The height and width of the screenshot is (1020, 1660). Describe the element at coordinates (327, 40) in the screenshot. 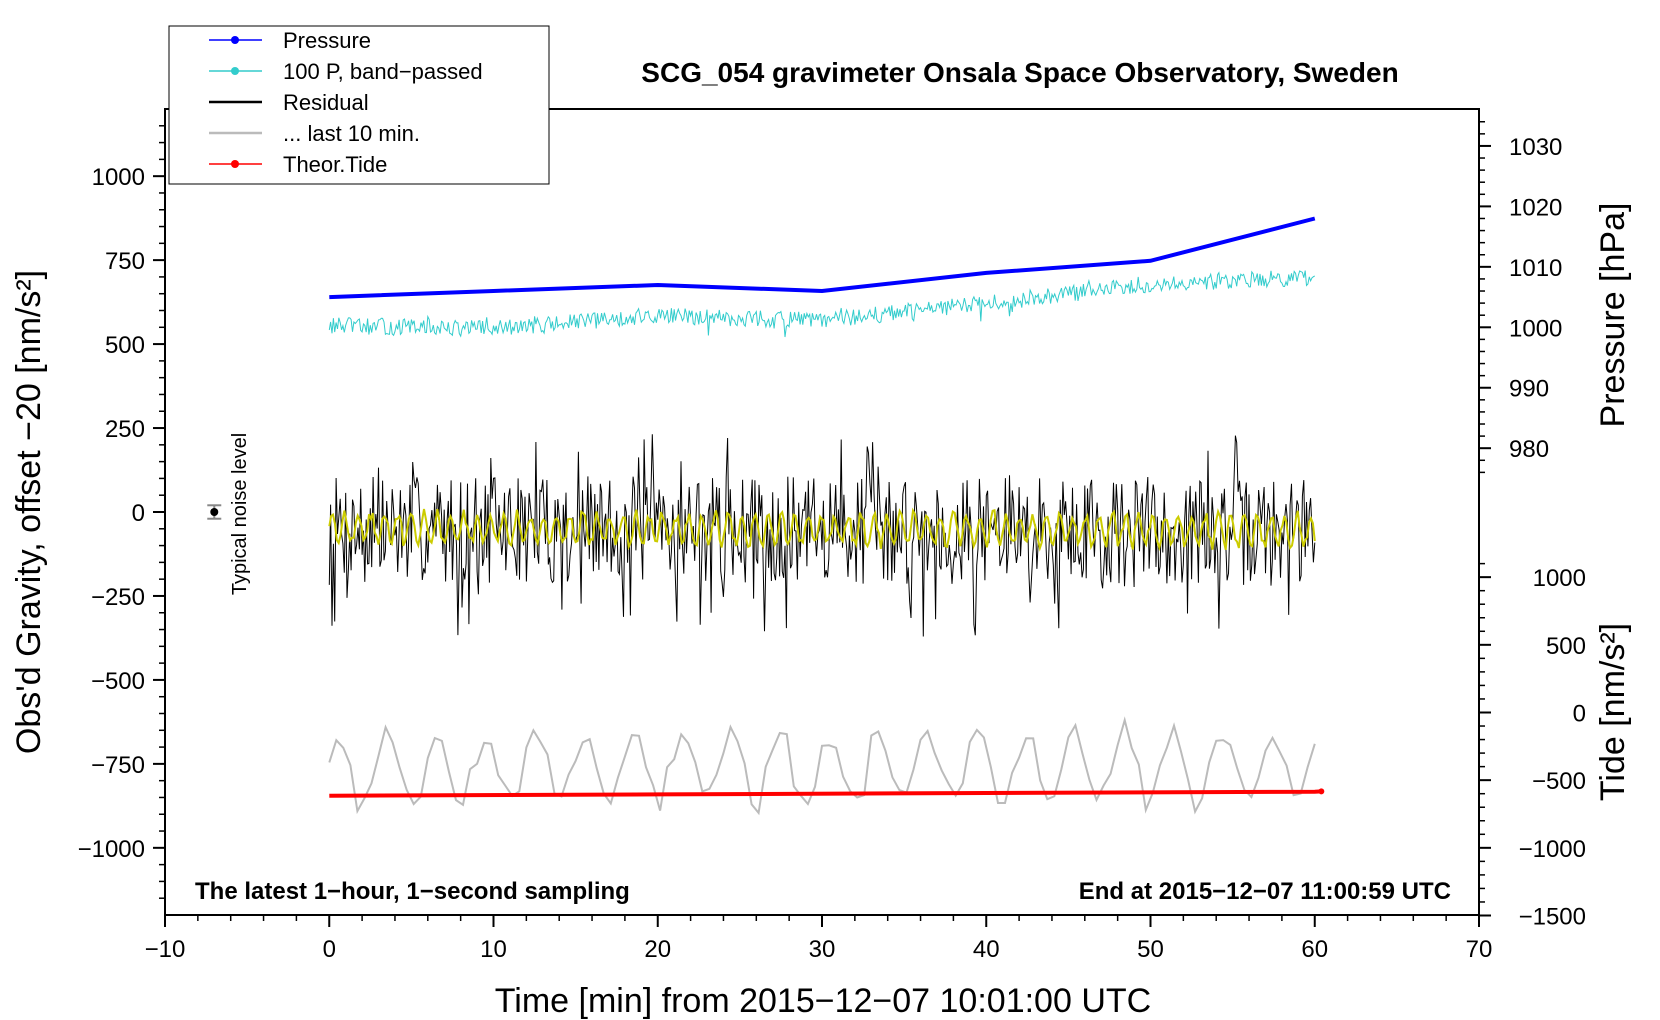

I see `legend-label: Pressure` at that location.